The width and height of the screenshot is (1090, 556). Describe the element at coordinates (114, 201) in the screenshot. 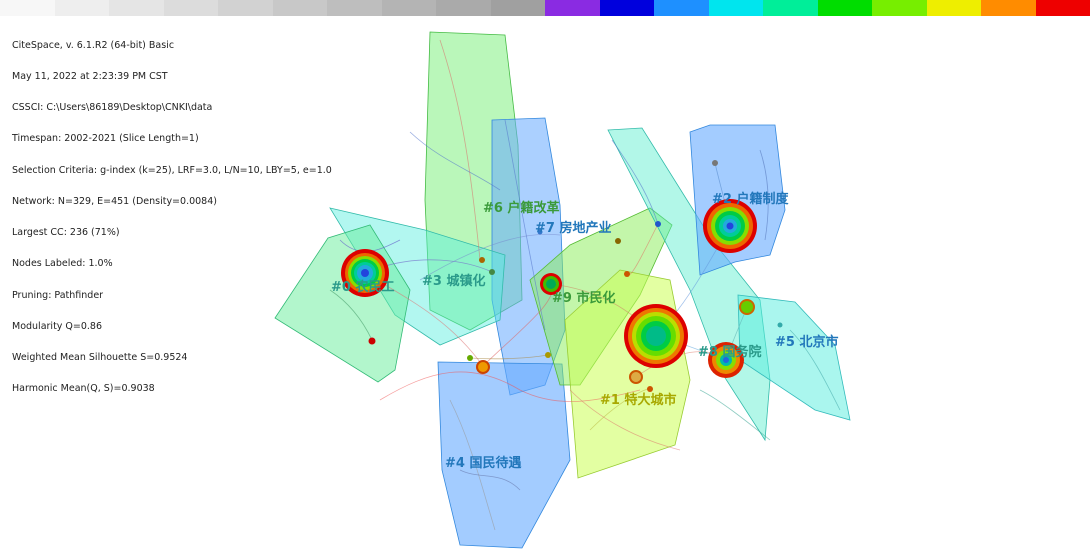

I see `info-line: Network: N=329, E=451 (Density=0.0084)` at that location.